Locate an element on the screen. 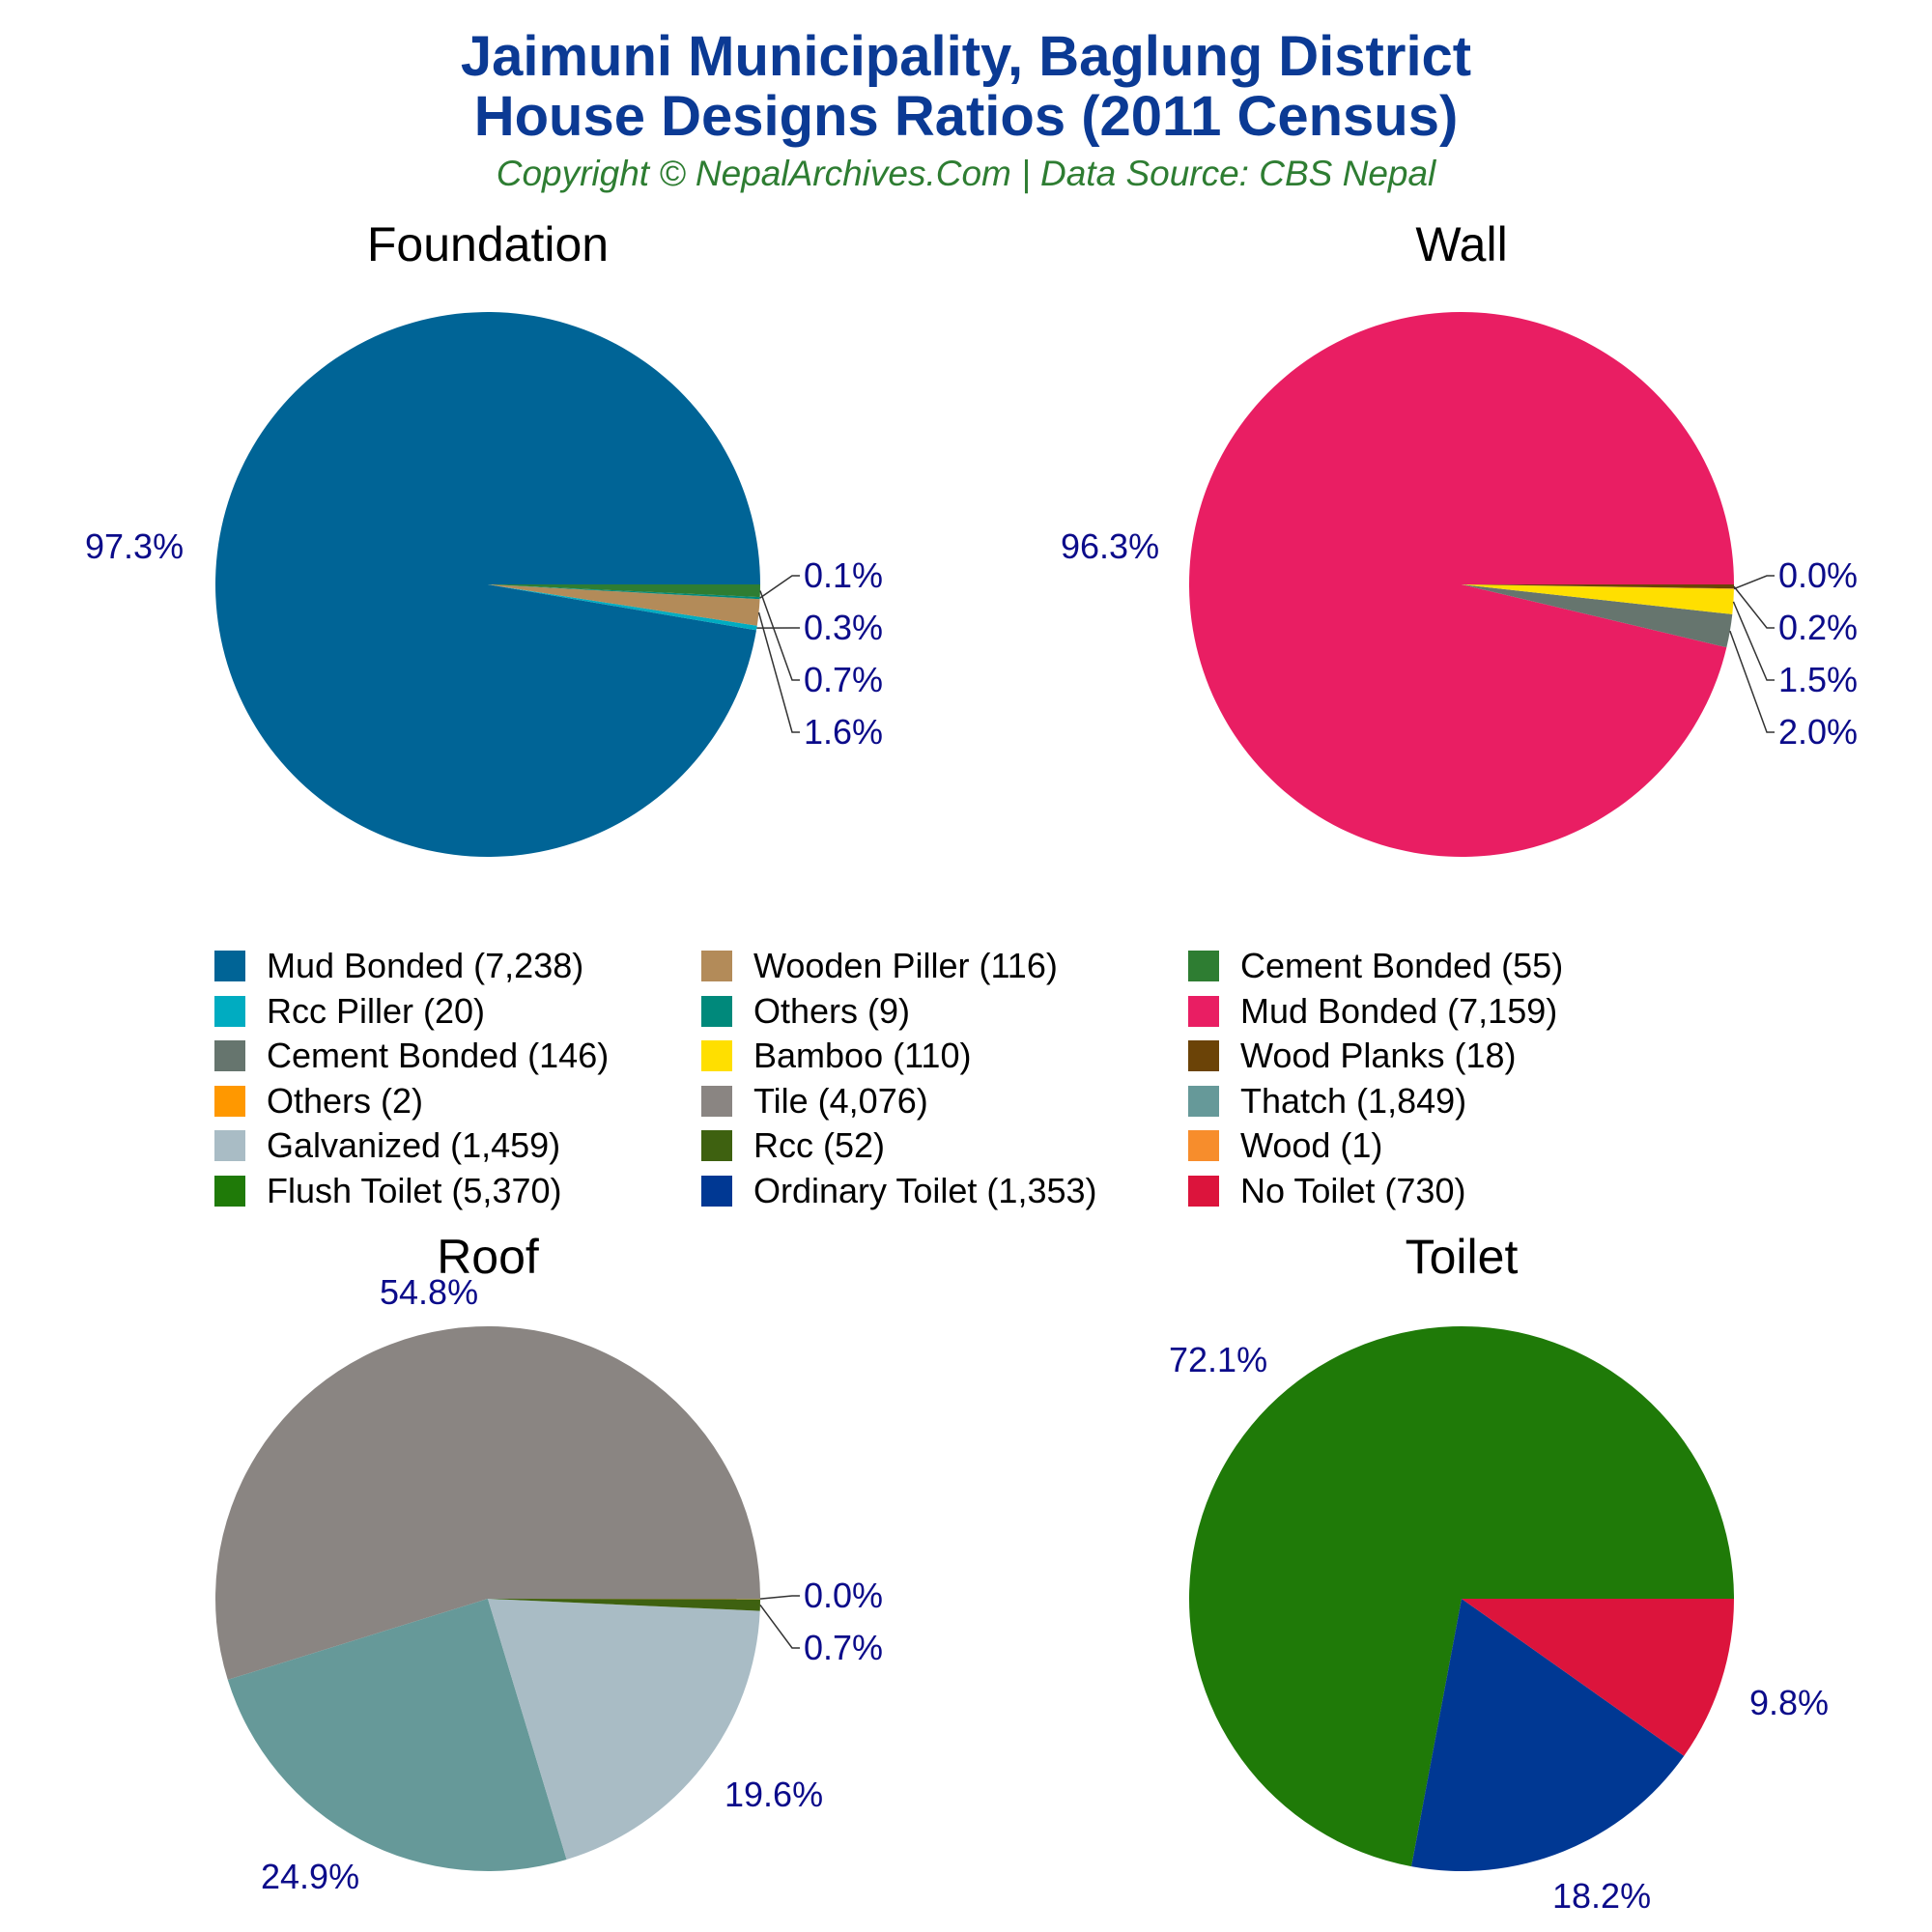 The image size is (1932, 1932). pie-percent-label: 54.8% is located at coordinates (429, 1292).